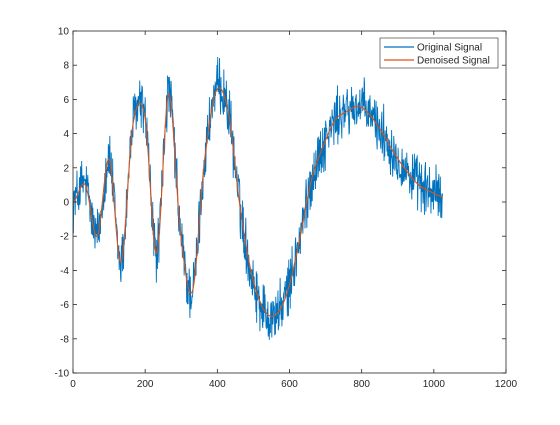 This screenshot has height=425, width=560. Describe the element at coordinates (64, 237) in the screenshot. I see `y-tick-label: -2` at that location.